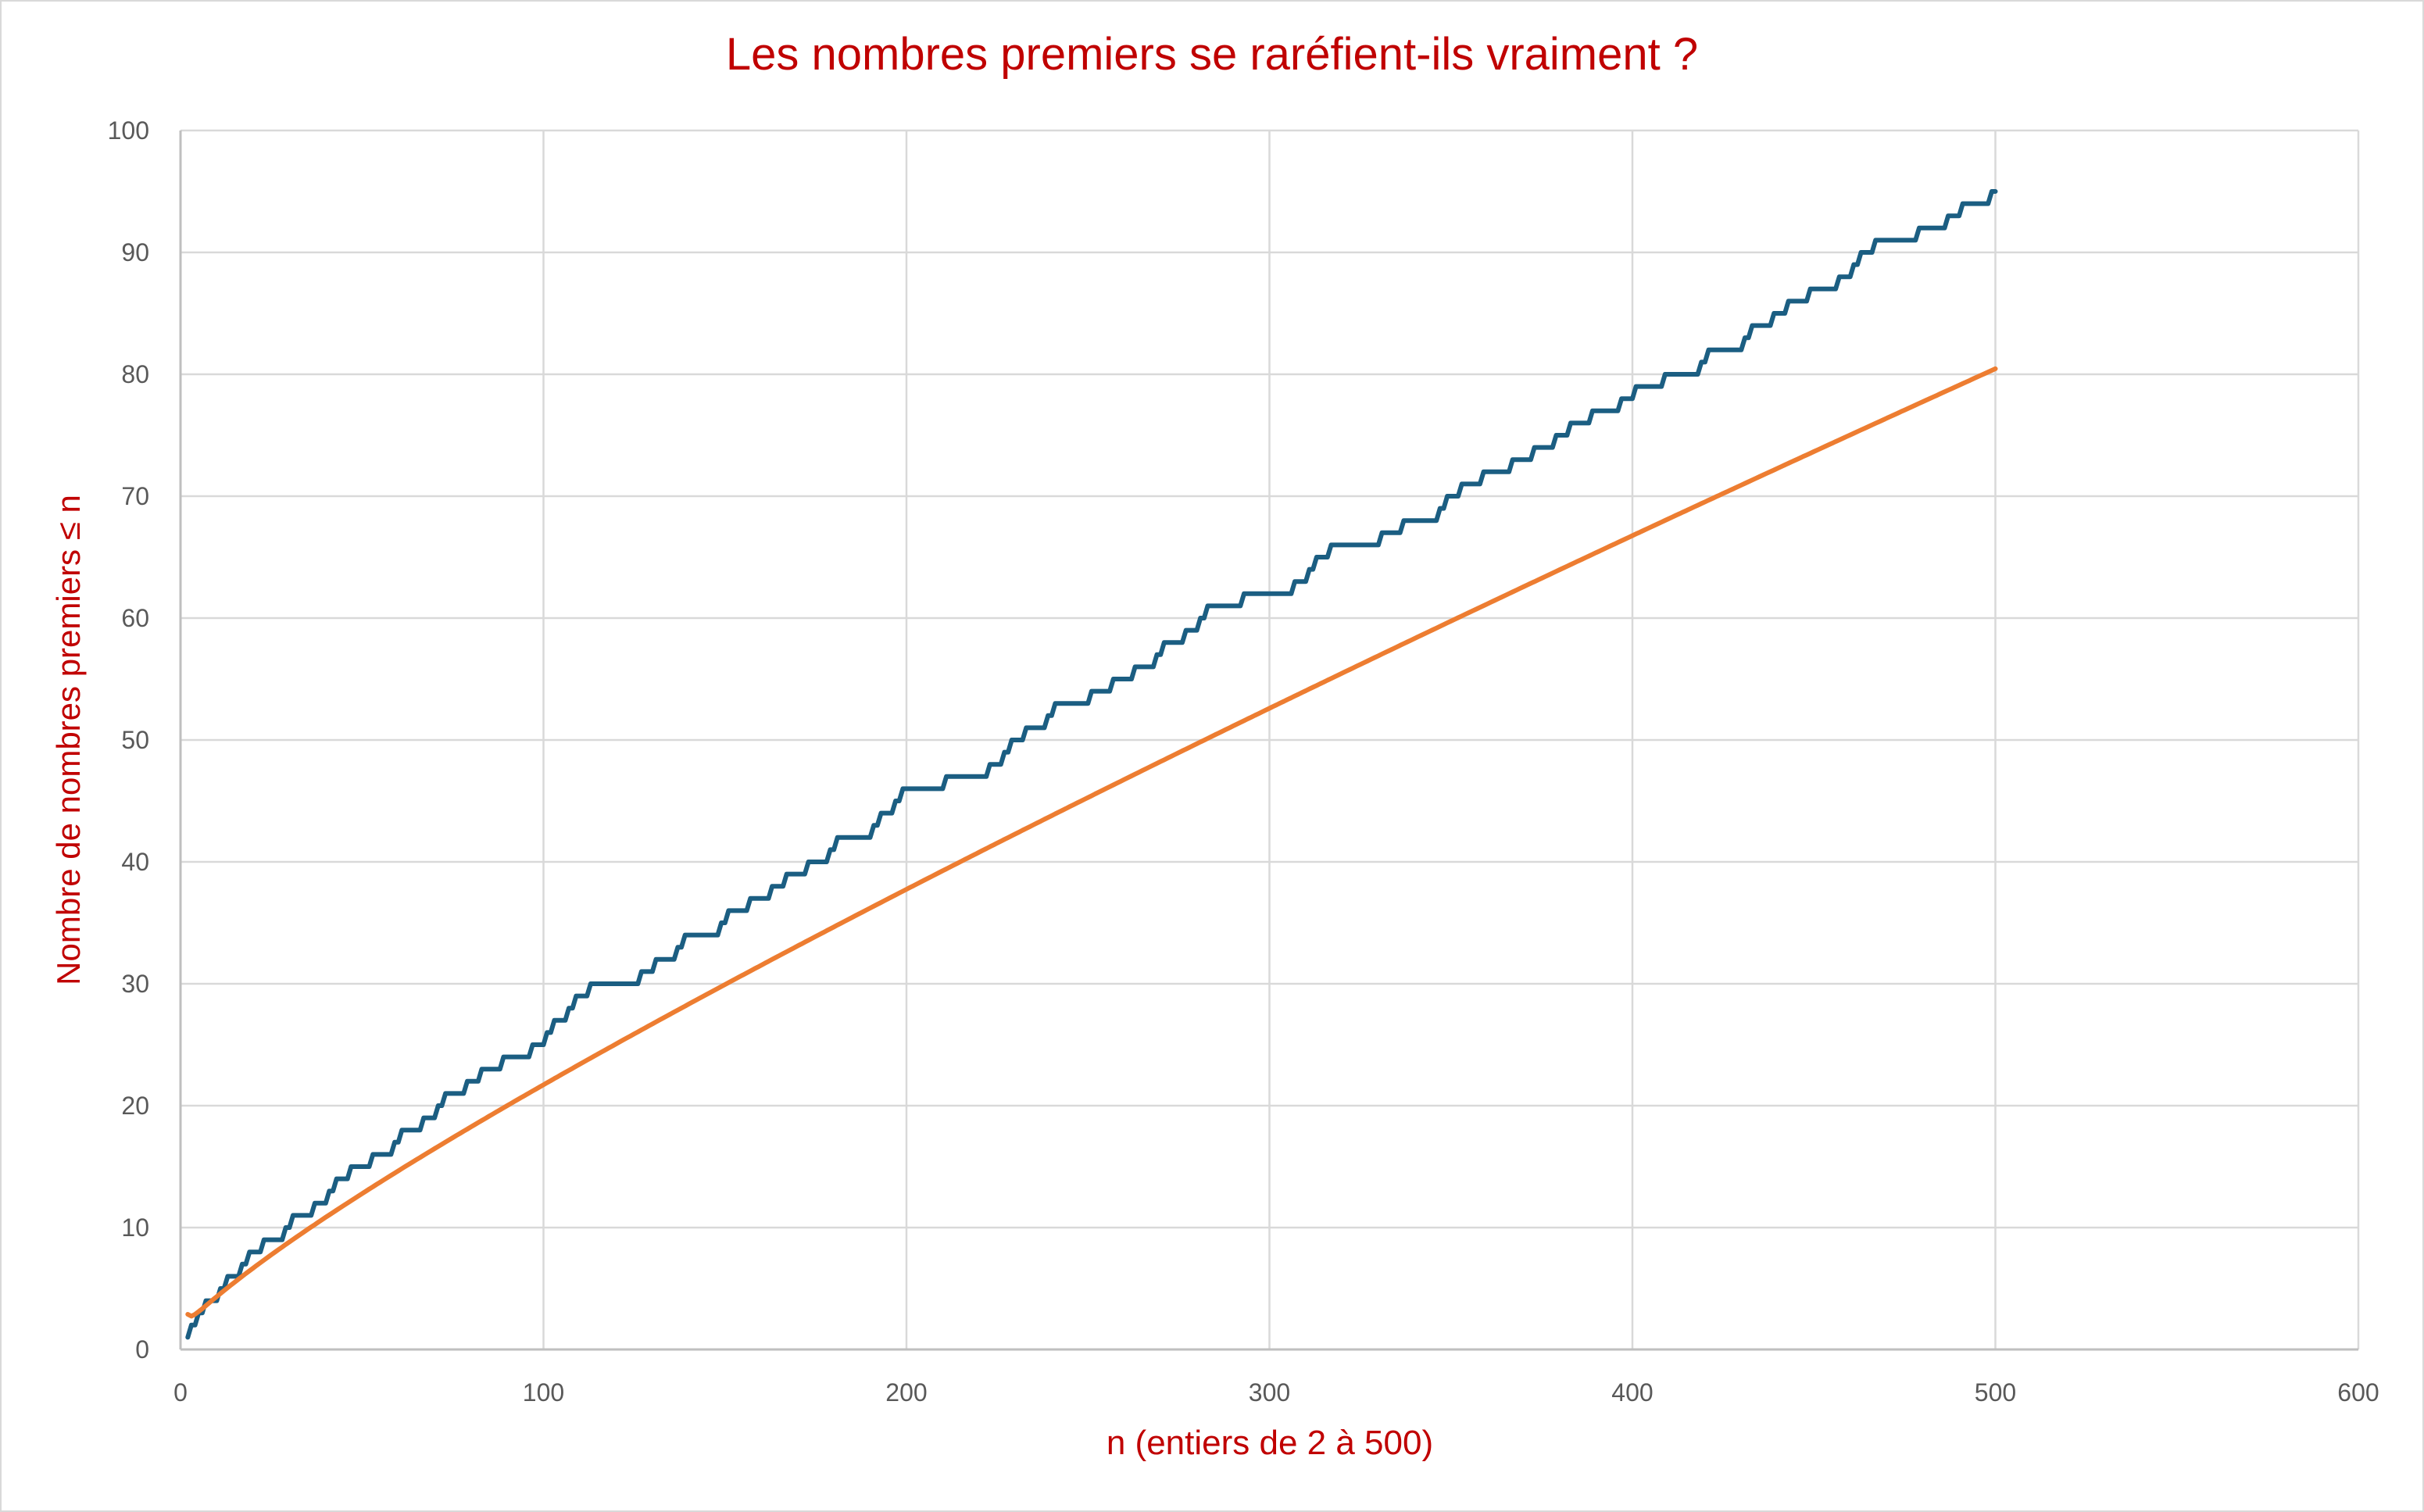 The width and height of the screenshot is (2424, 1512). Describe the element at coordinates (135, 252) in the screenshot. I see `y-tick-label: 90` at that location.